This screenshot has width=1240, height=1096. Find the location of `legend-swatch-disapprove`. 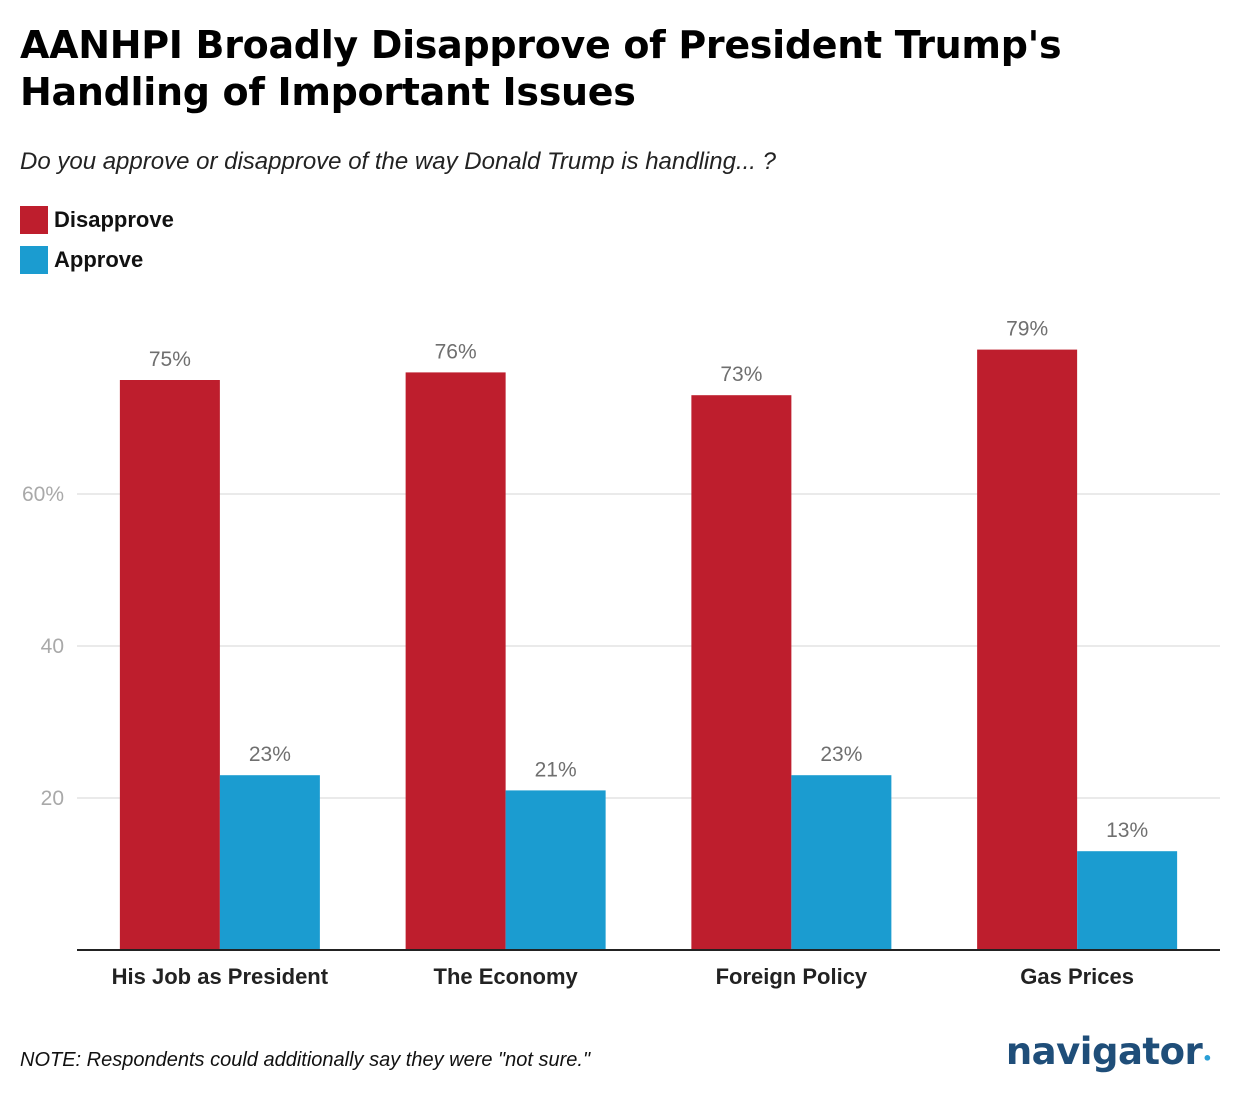

legend-swatch-disapprove is located at coordinates (34, 220).